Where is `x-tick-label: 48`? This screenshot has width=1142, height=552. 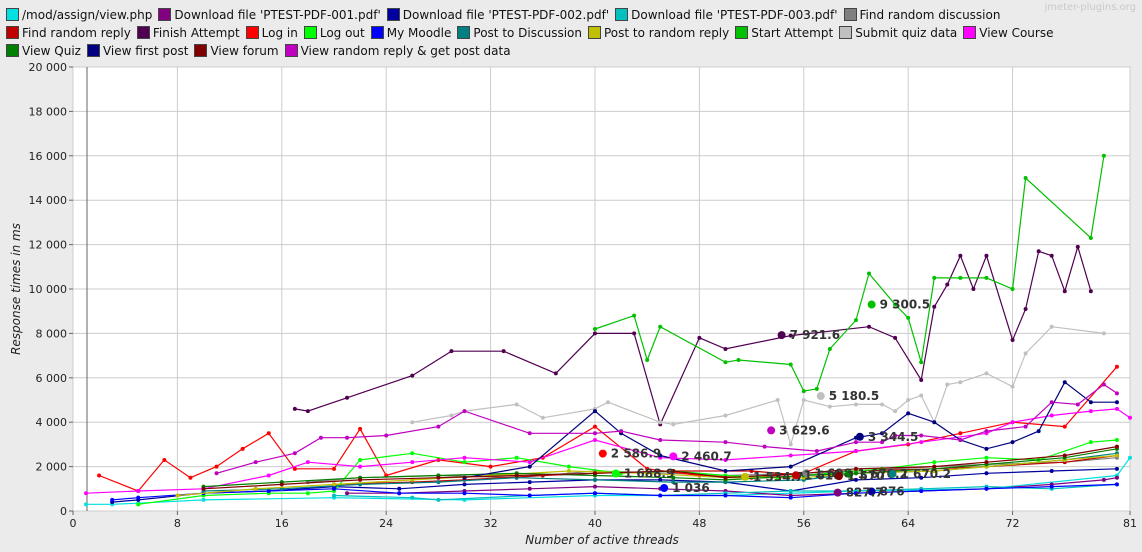
x-tick-label: 48 is located at coordinates (699, 523).